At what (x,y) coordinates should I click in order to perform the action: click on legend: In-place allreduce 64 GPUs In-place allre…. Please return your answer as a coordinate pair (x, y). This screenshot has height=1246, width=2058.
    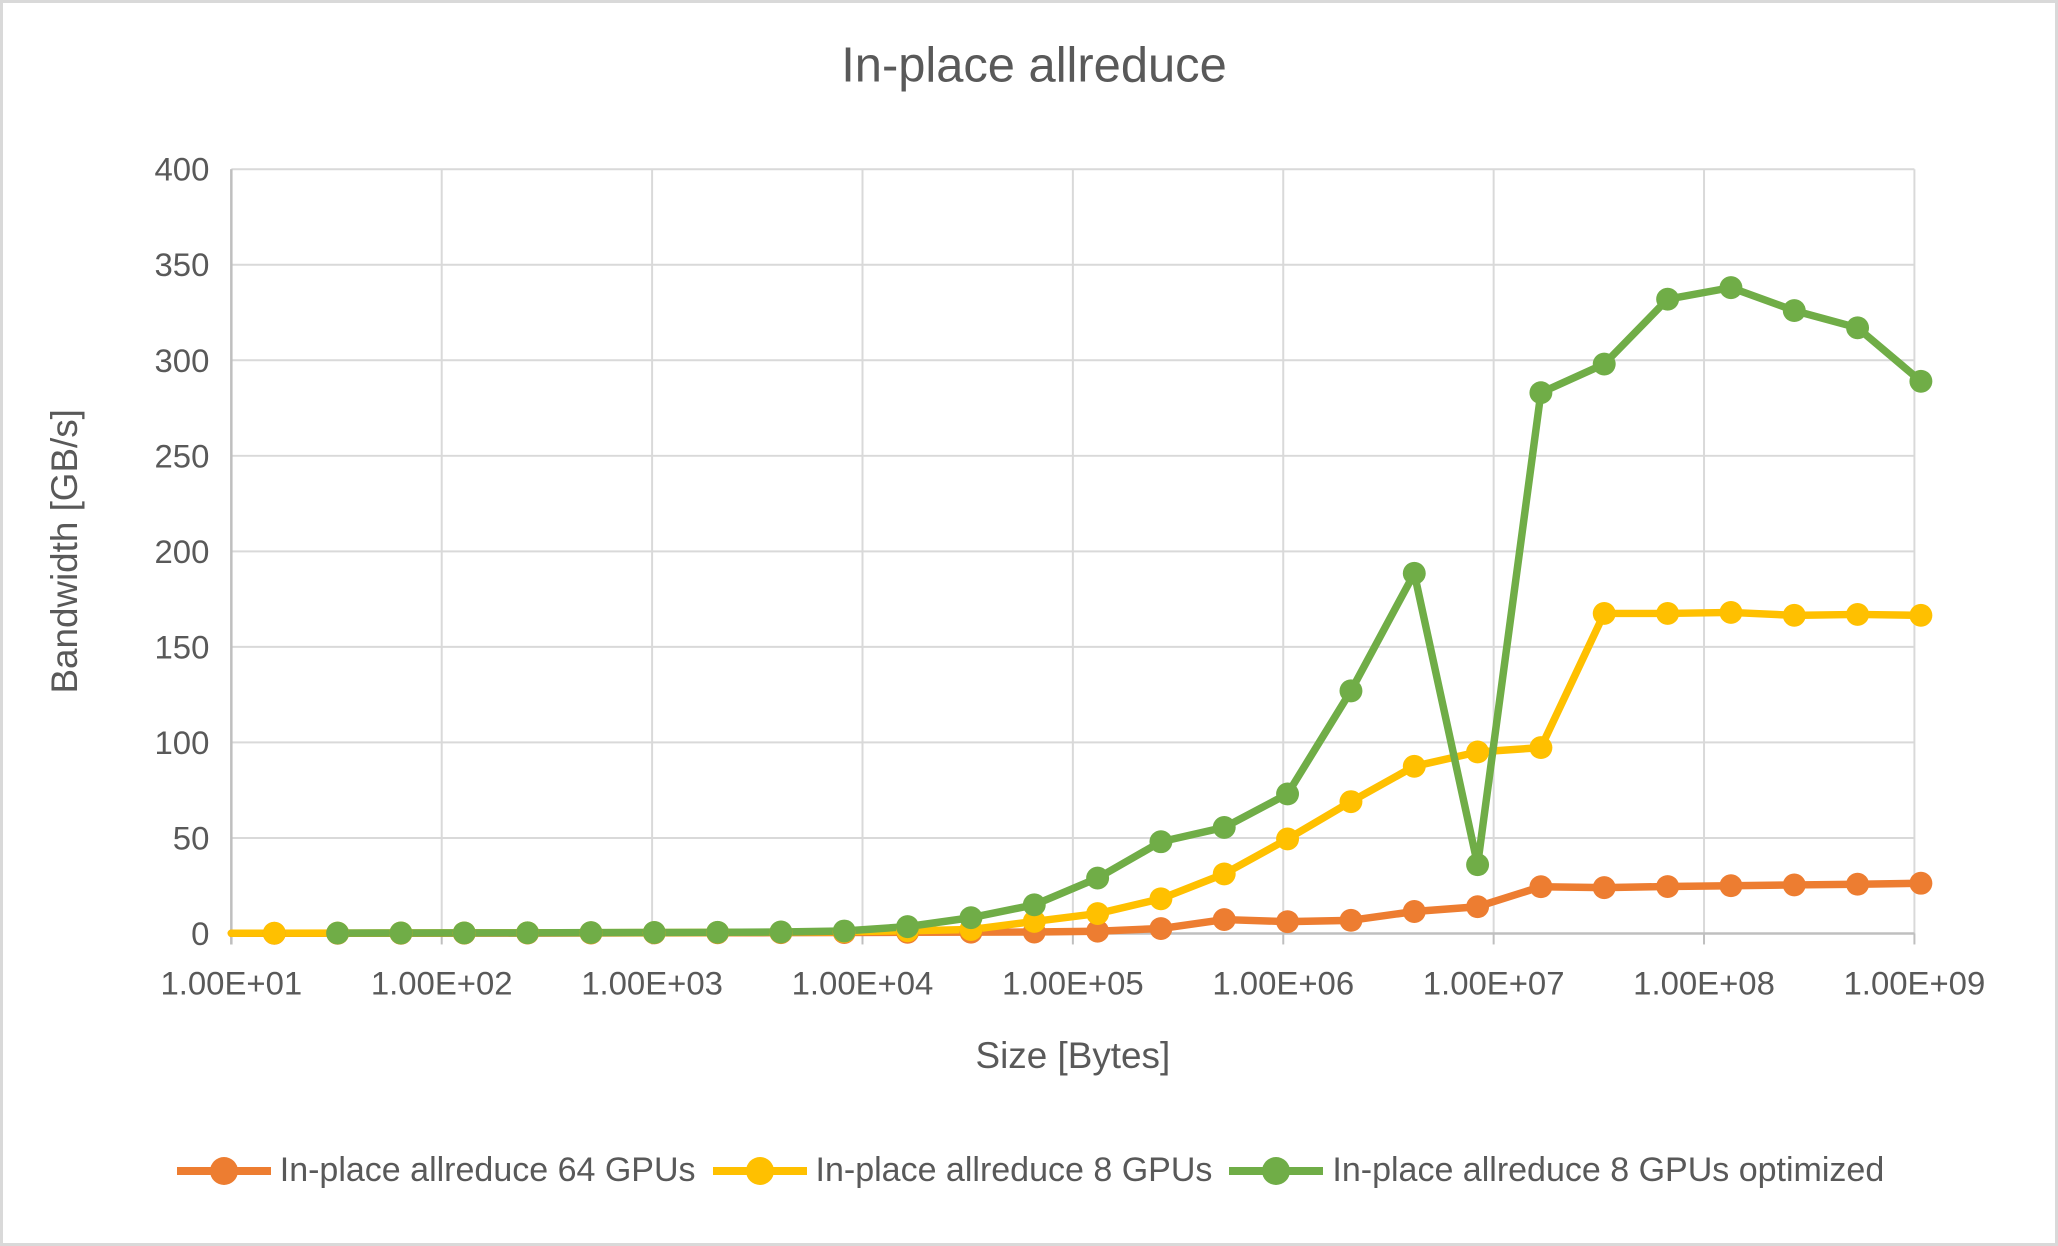
    Looking at the image, I should click on (1029, 1170).